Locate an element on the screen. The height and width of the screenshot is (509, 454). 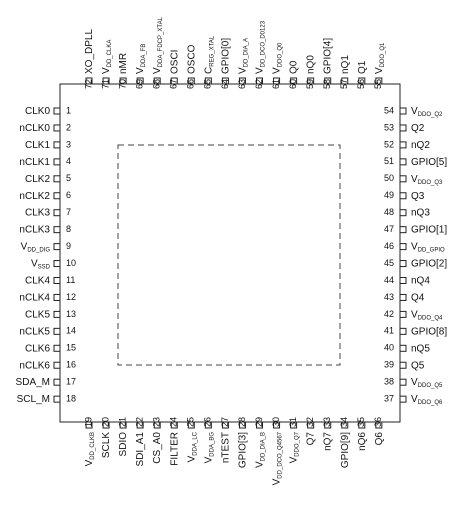
pin-number: 18 is located at coordinates (71, 399).